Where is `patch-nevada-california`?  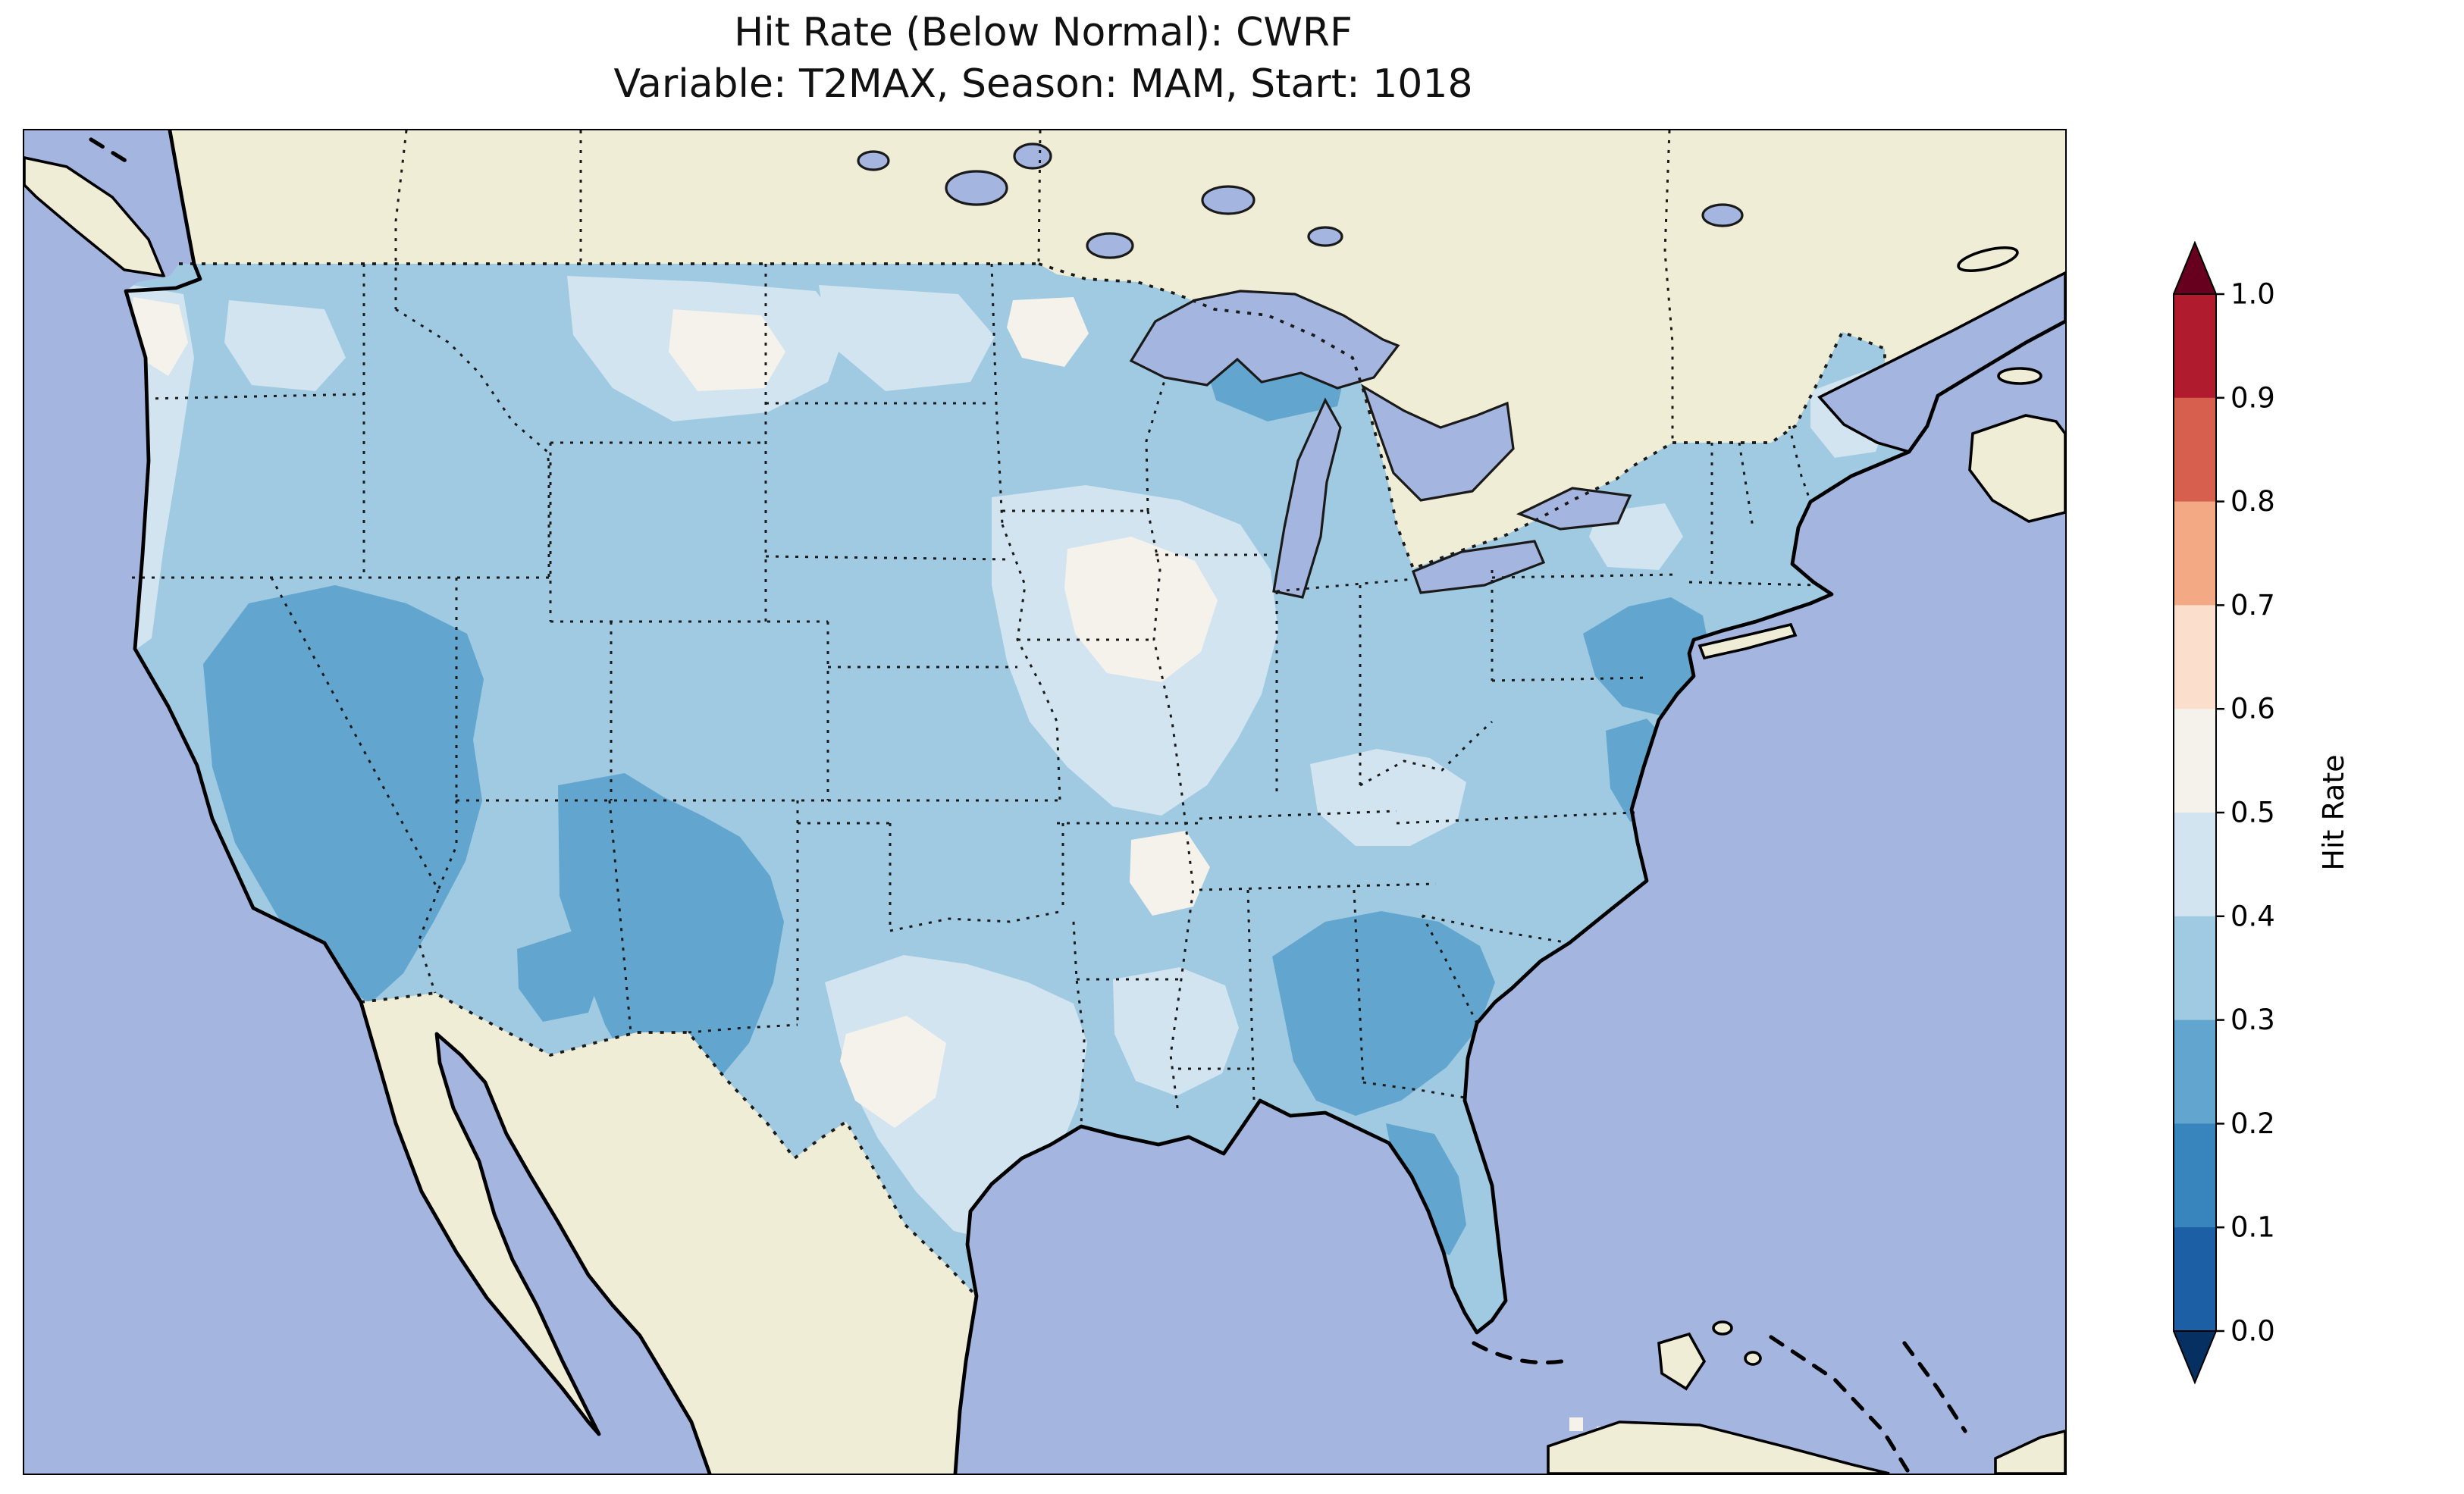
patch-nevada-california is located at coordinates (343, 794).